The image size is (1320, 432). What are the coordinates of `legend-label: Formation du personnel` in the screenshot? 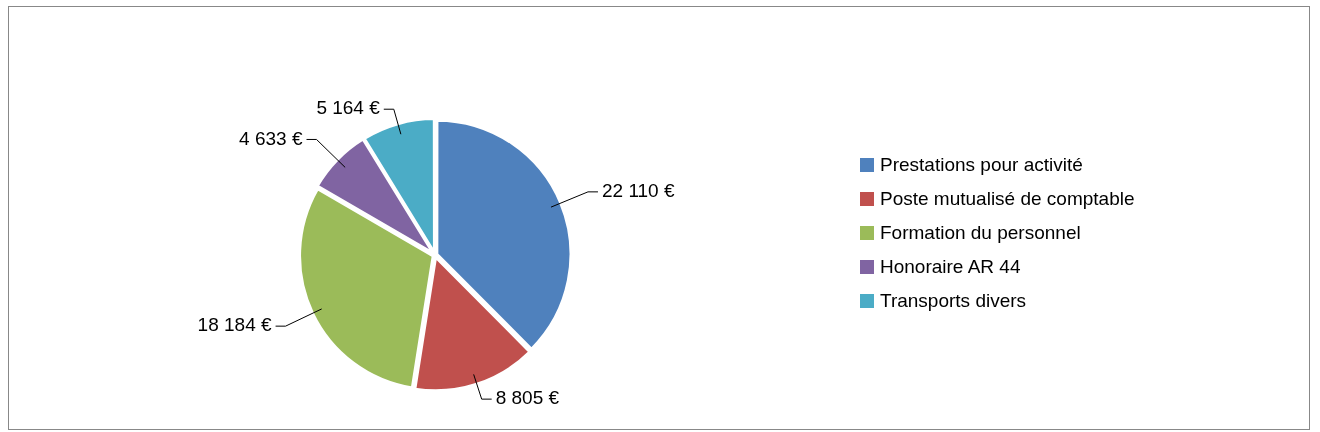 It's located at (980, 233).